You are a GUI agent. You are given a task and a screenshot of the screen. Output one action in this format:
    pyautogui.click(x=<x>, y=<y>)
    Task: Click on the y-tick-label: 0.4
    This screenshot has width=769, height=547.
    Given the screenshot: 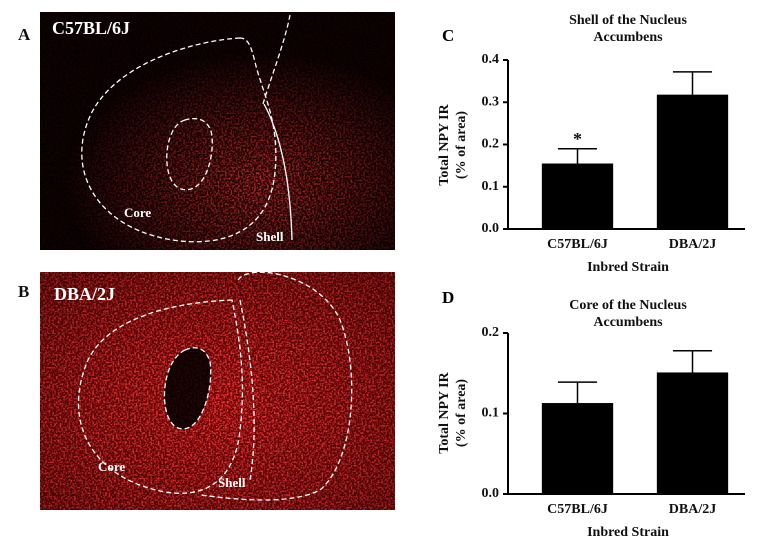 What is the action you would take?
    pyautogui.click(x=491, y=59)
    